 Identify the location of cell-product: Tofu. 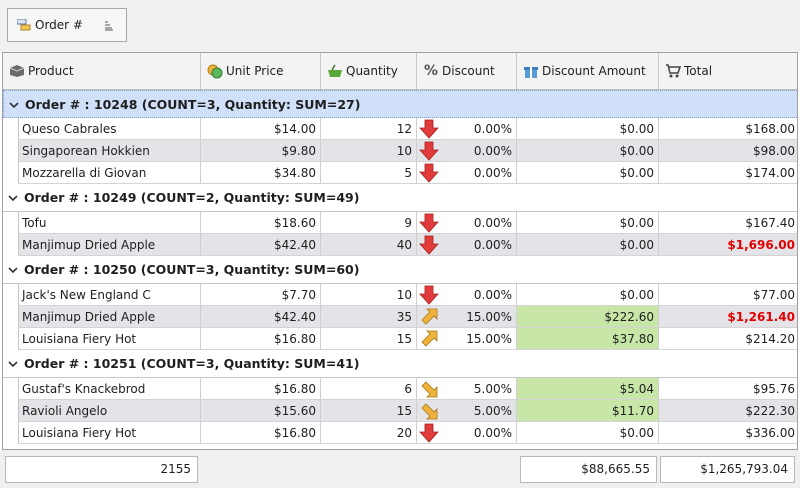
(110, 223).